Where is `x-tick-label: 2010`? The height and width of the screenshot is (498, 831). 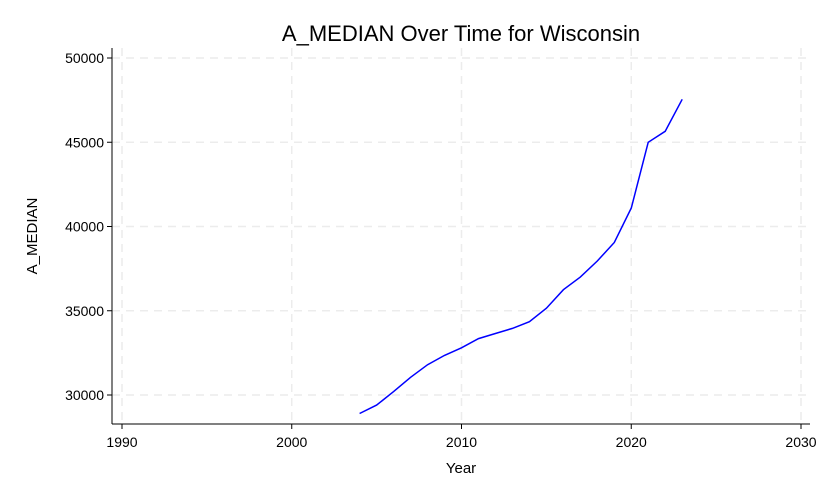 x-tick-label: 2010 is located at coordinates (461, 442).